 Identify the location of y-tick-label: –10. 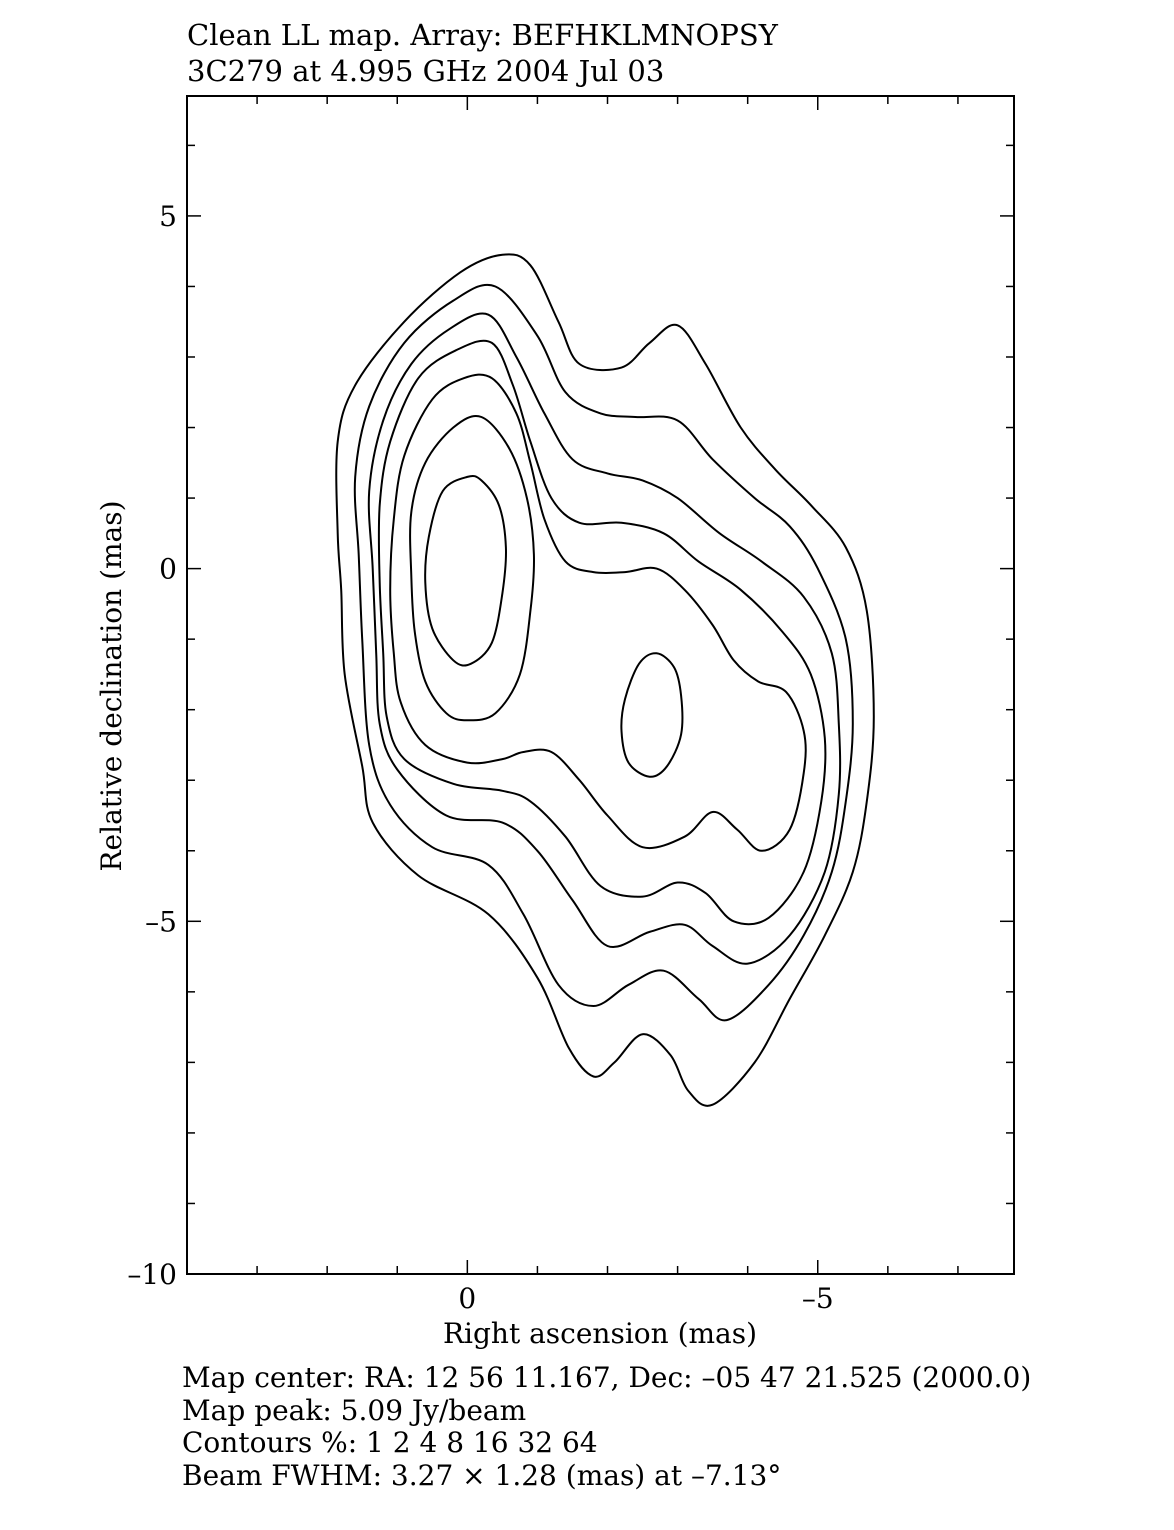
(152, 1274).